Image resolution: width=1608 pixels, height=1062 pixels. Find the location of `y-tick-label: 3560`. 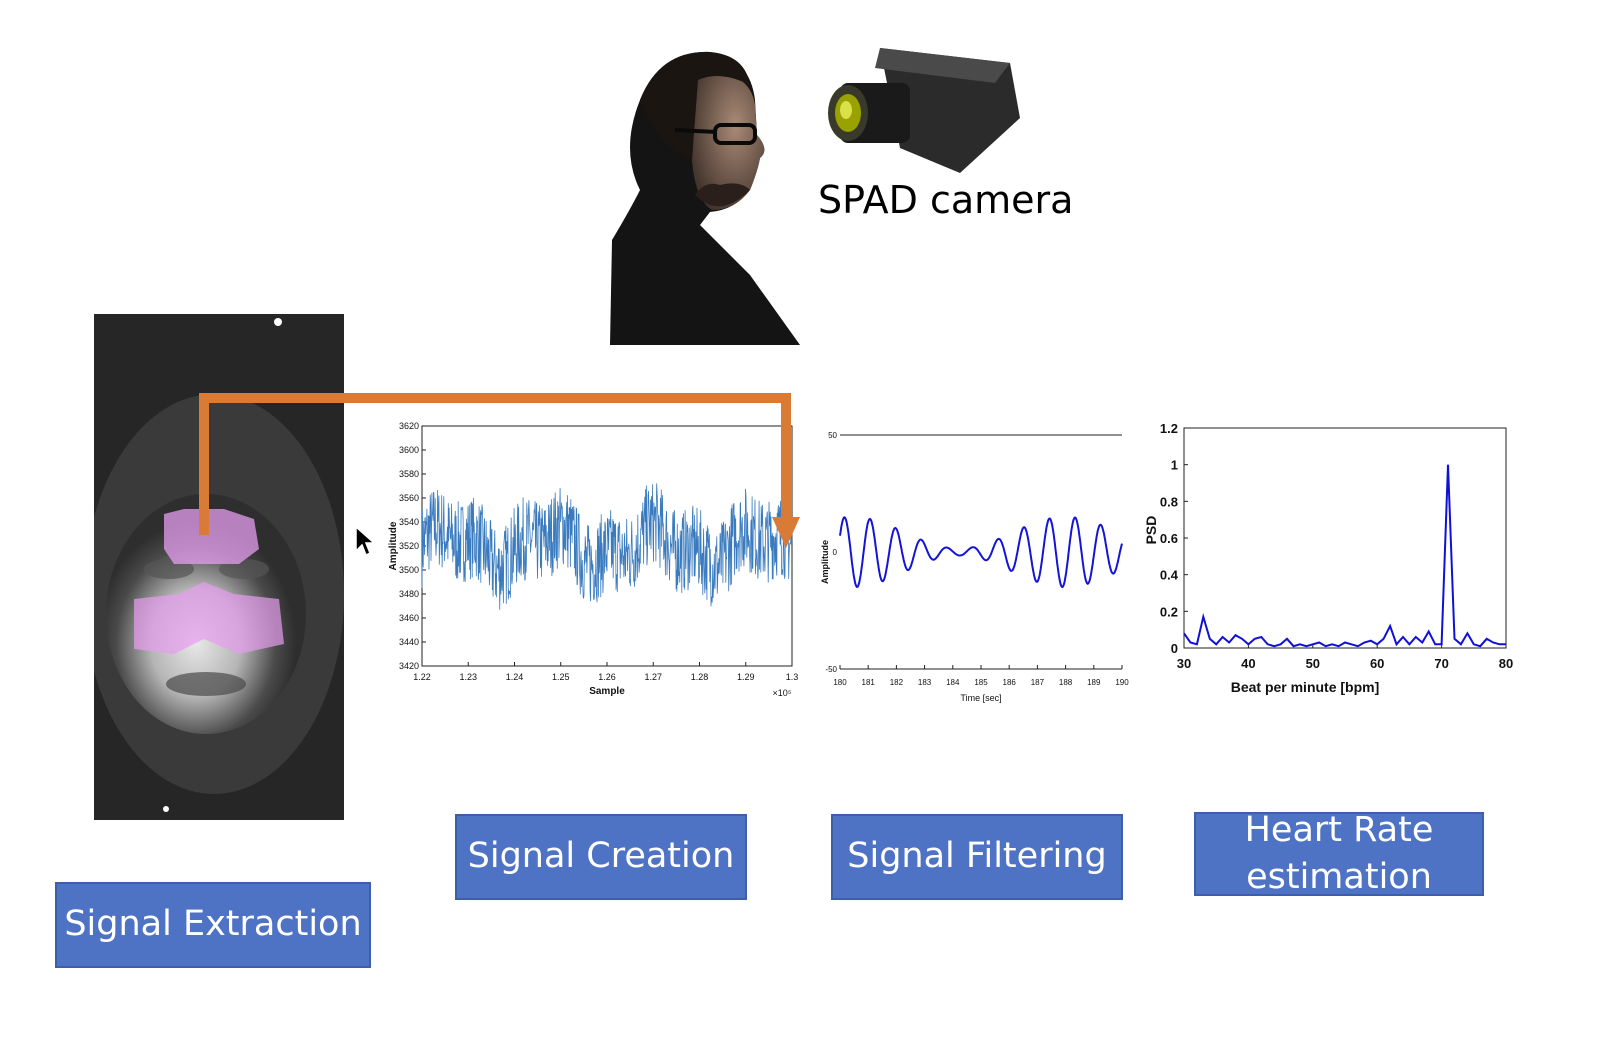

y-tick-label: 3560 is located at coordinates (409, 498).